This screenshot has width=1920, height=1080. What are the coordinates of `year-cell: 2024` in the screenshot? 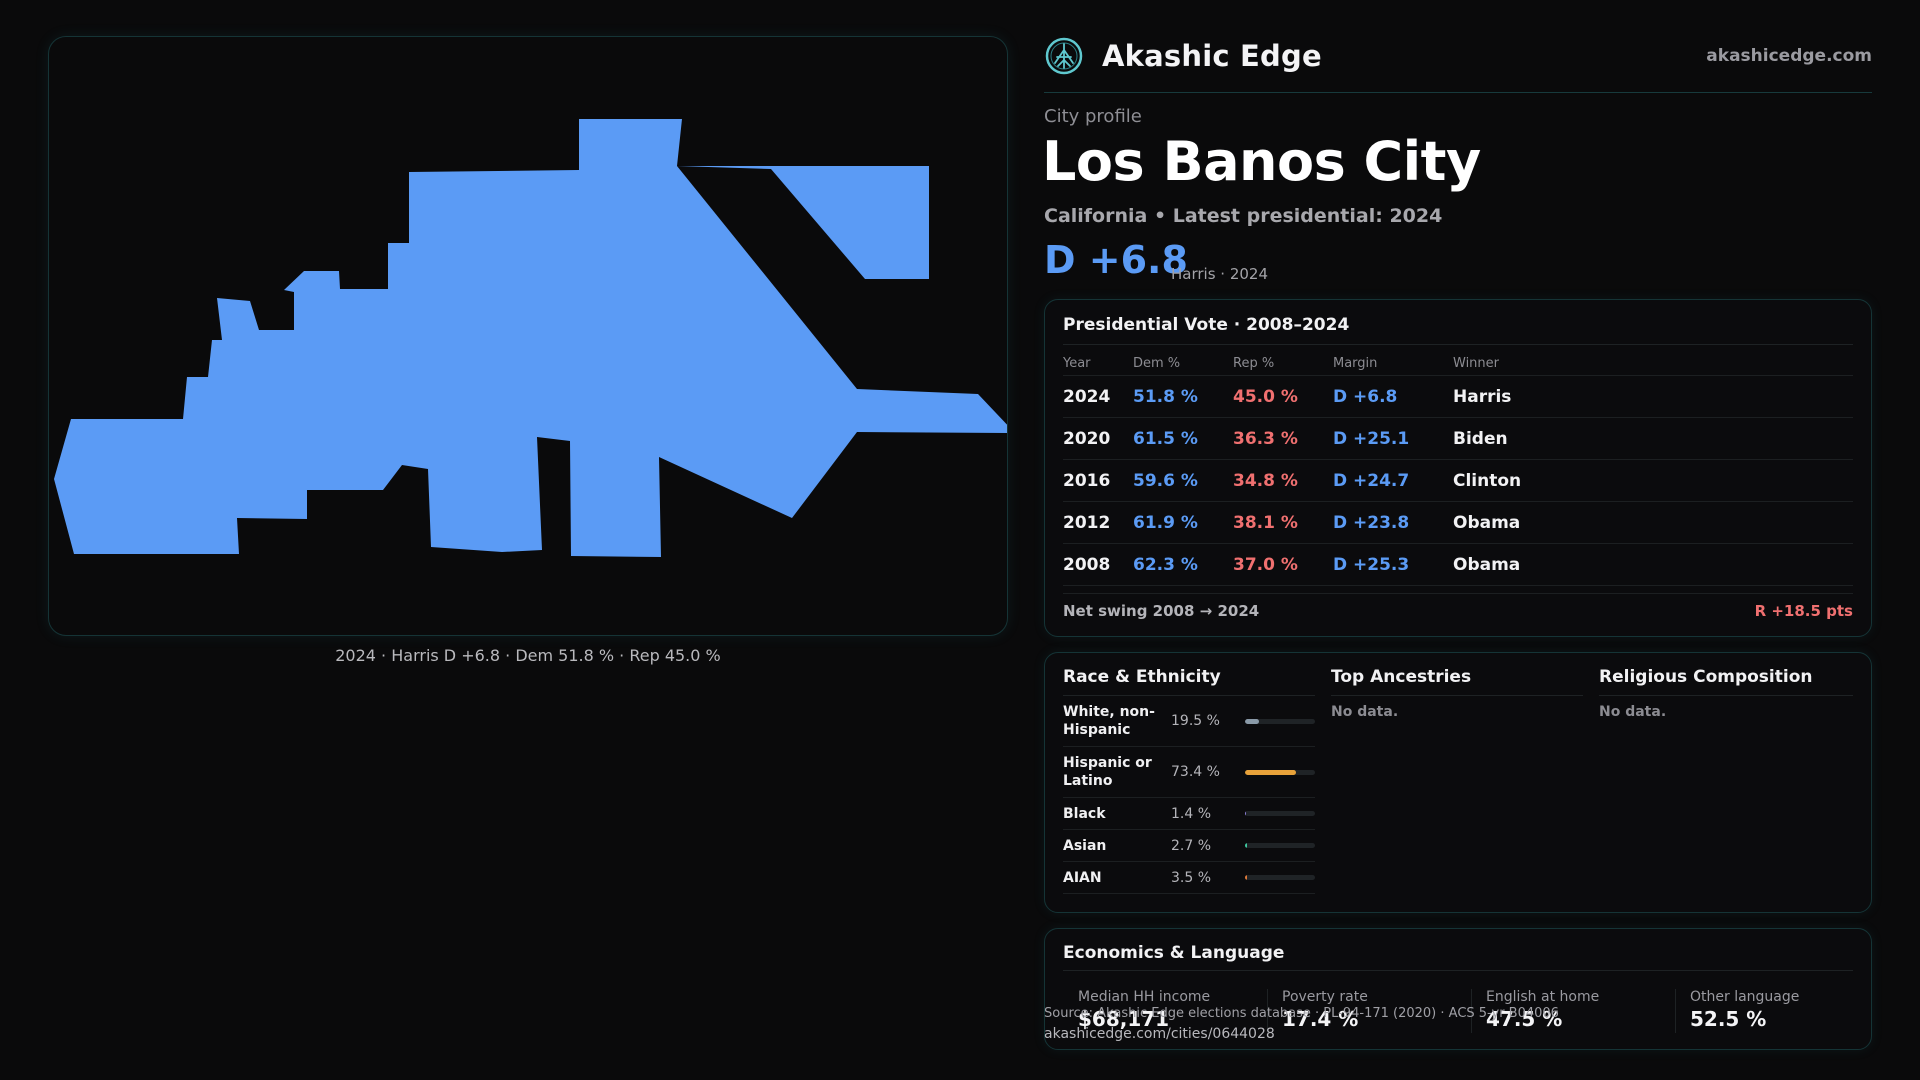 It's located at (1087, 397).